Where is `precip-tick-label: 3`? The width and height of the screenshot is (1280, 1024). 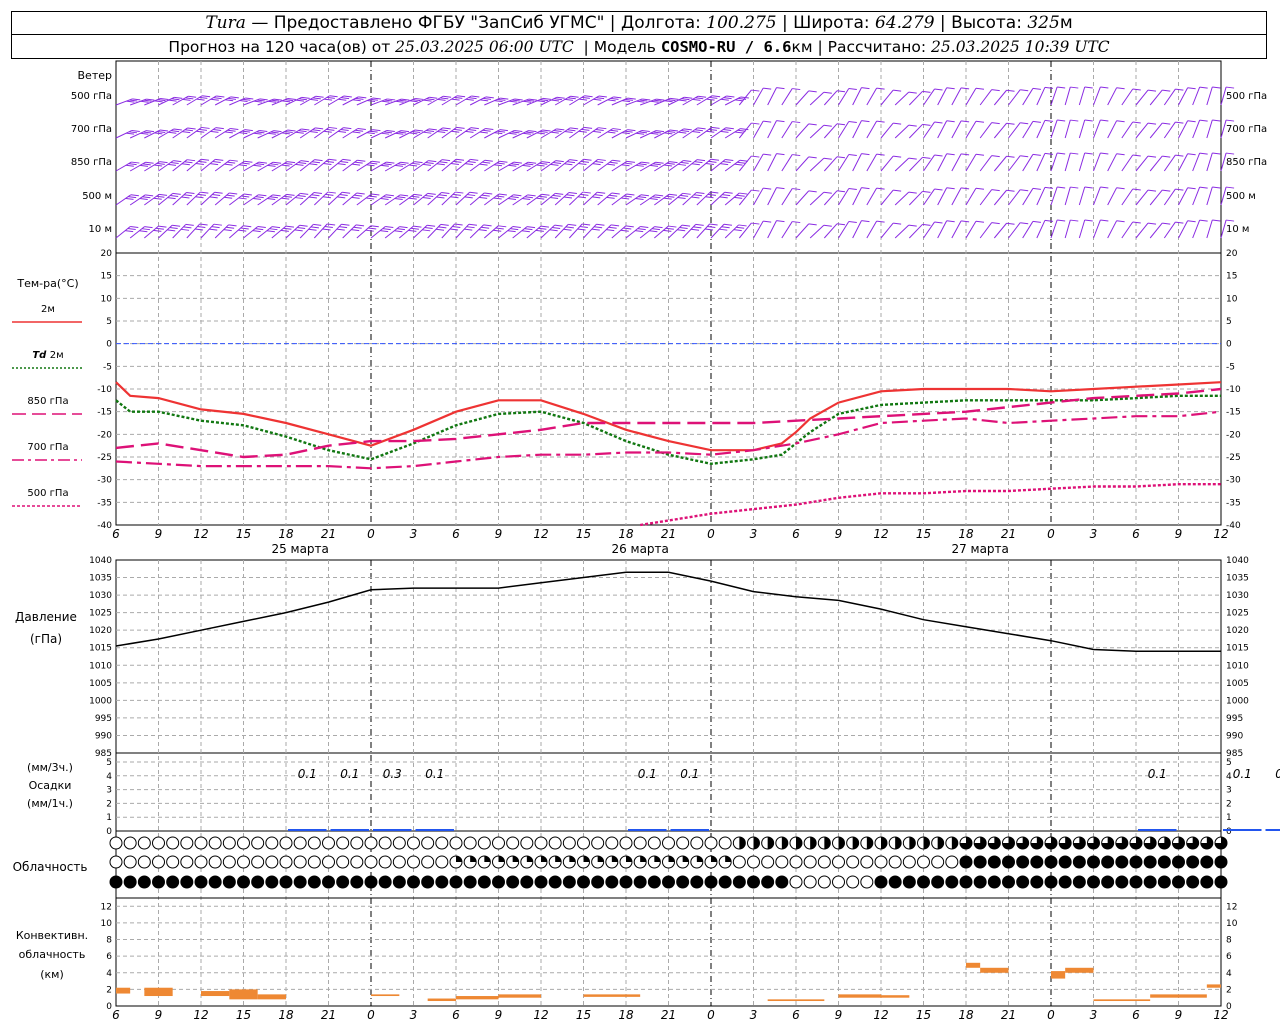 precip-tick-label: 3 is located at coordinates (109, 791).